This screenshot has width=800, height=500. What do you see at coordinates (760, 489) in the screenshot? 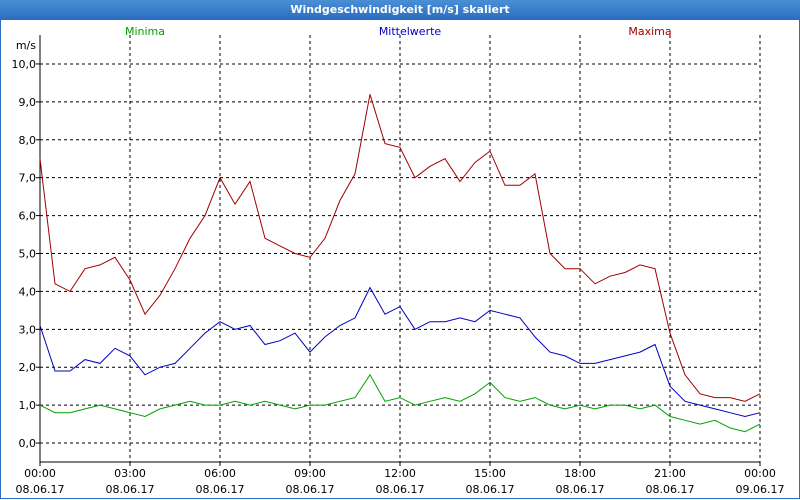
I see `x-tick-date: 09.06.17` at bounding box center [760, 489].